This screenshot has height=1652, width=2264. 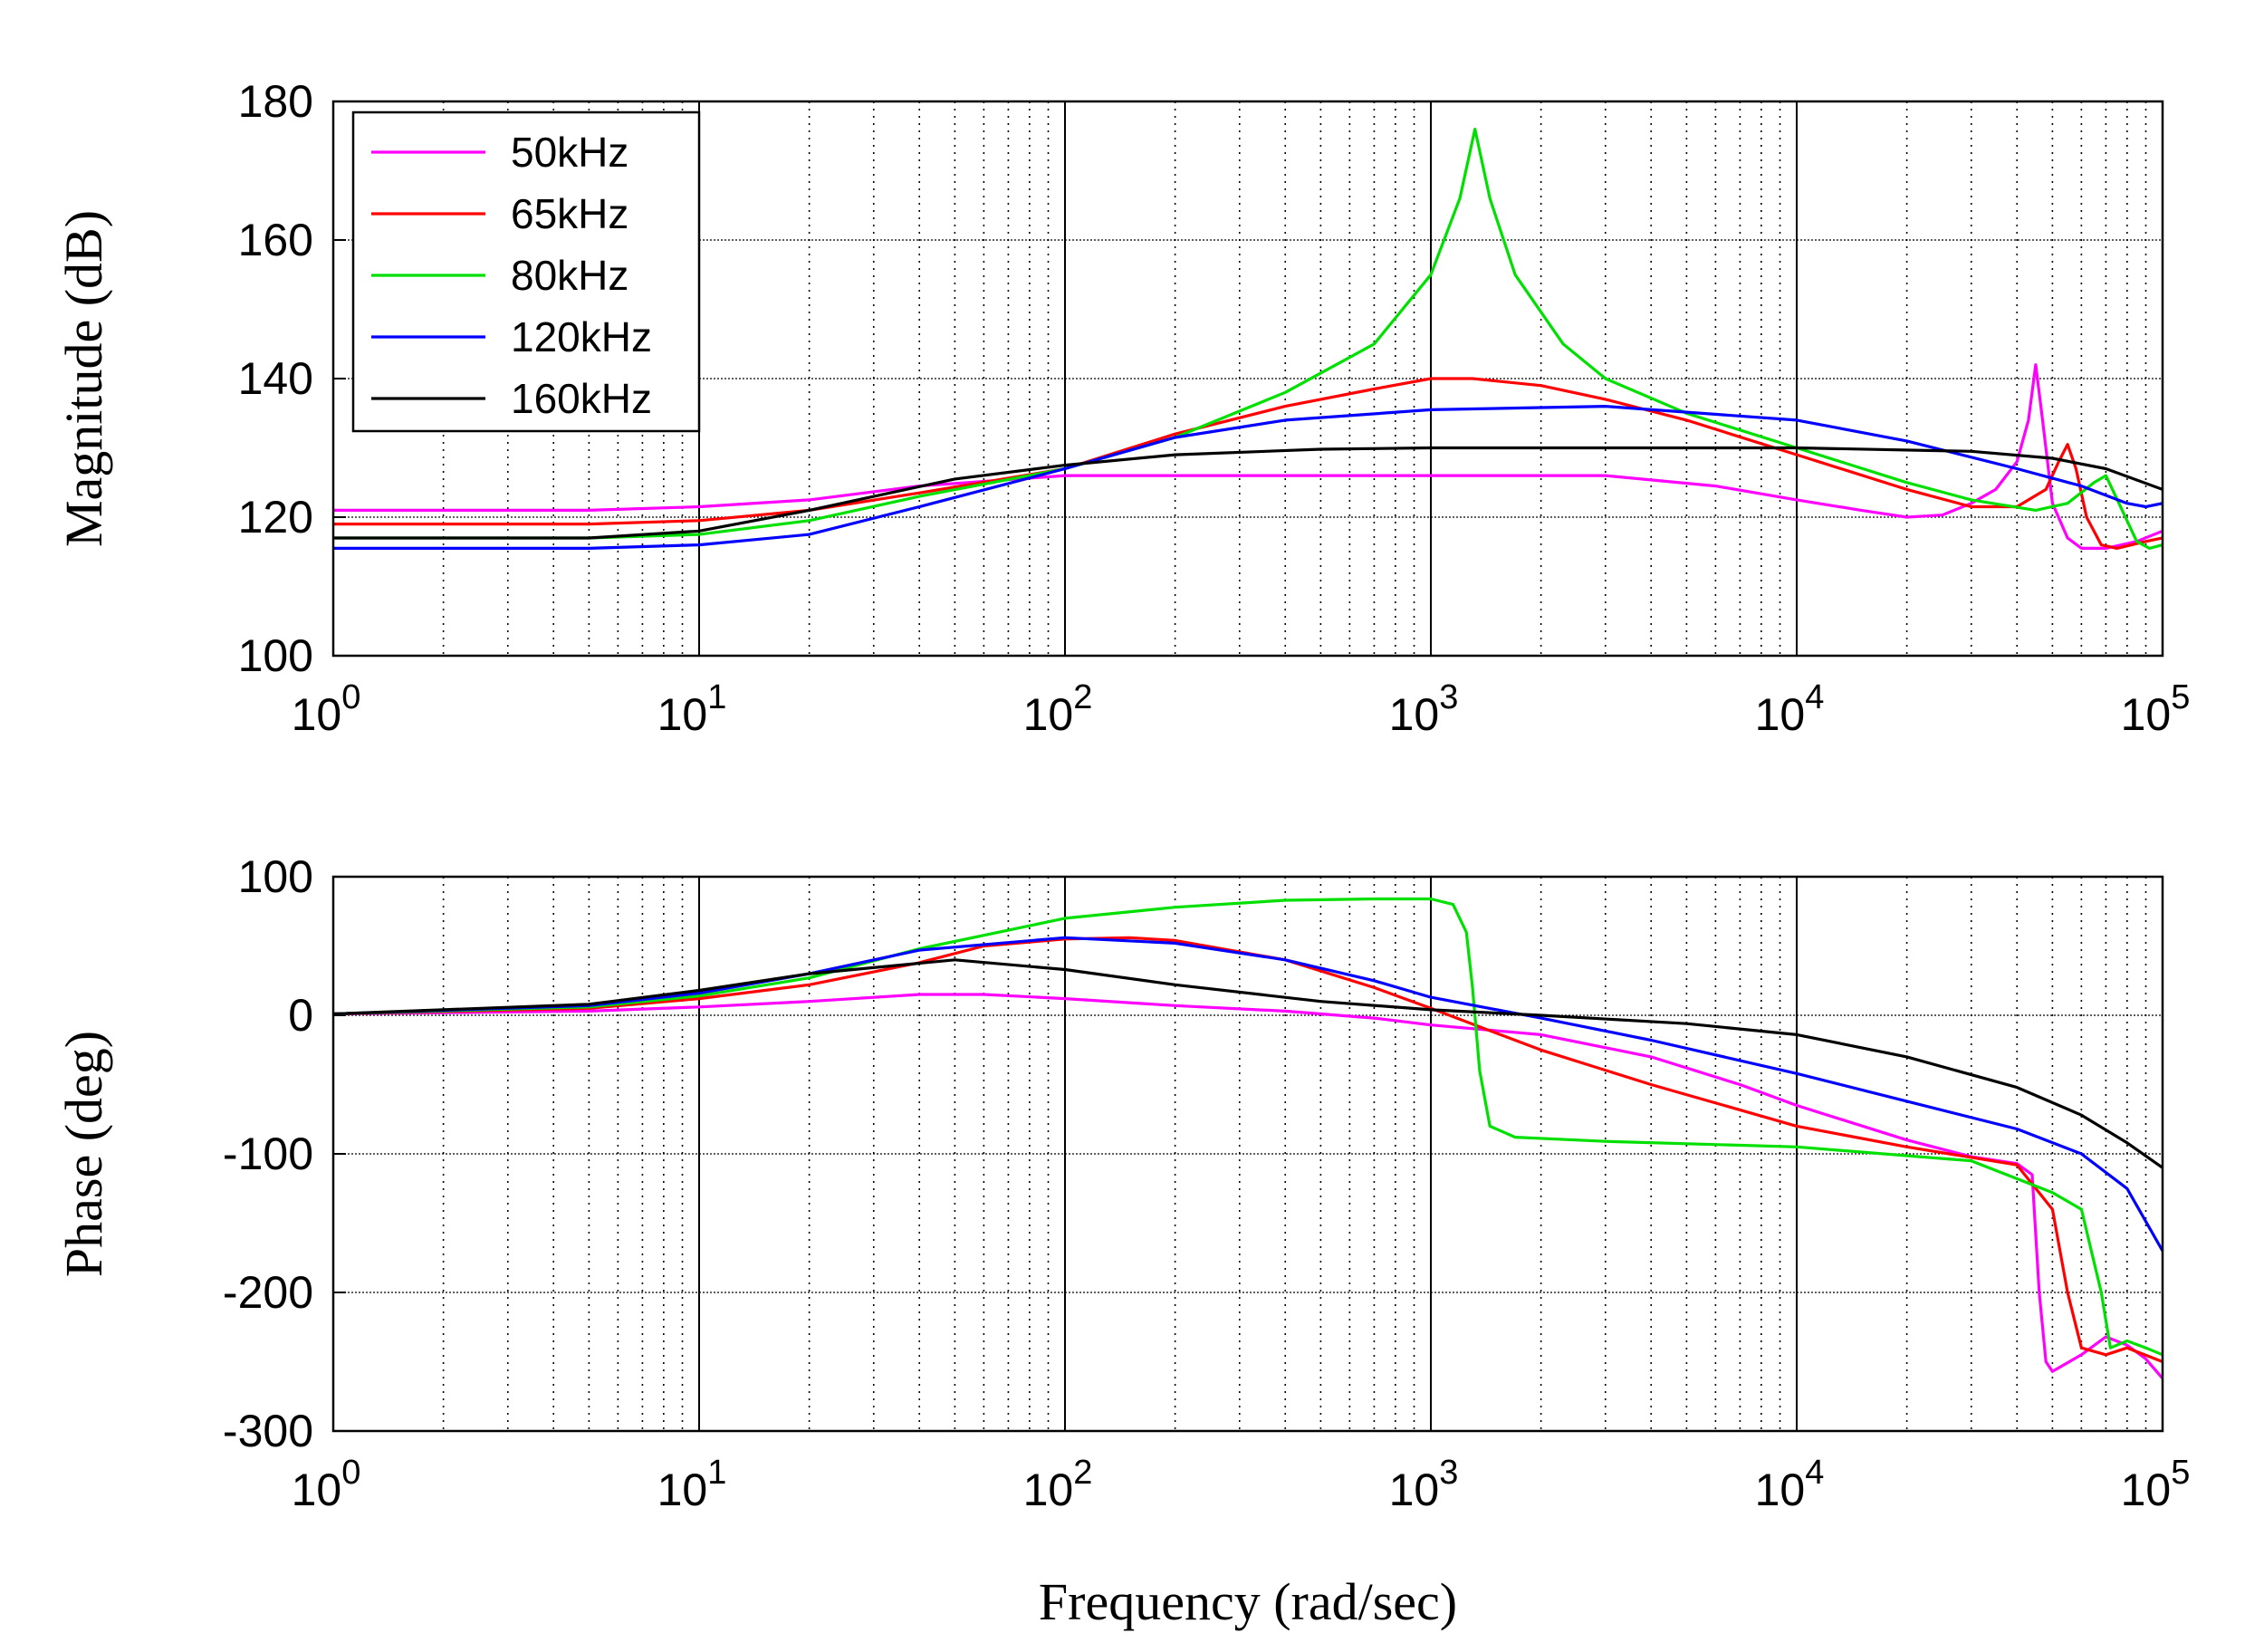 What do you see at coordinates (1790, 1484) in the screenshot?
I see `phase-xtick-label: 10⁴` at bounding box center [1790, 1484].